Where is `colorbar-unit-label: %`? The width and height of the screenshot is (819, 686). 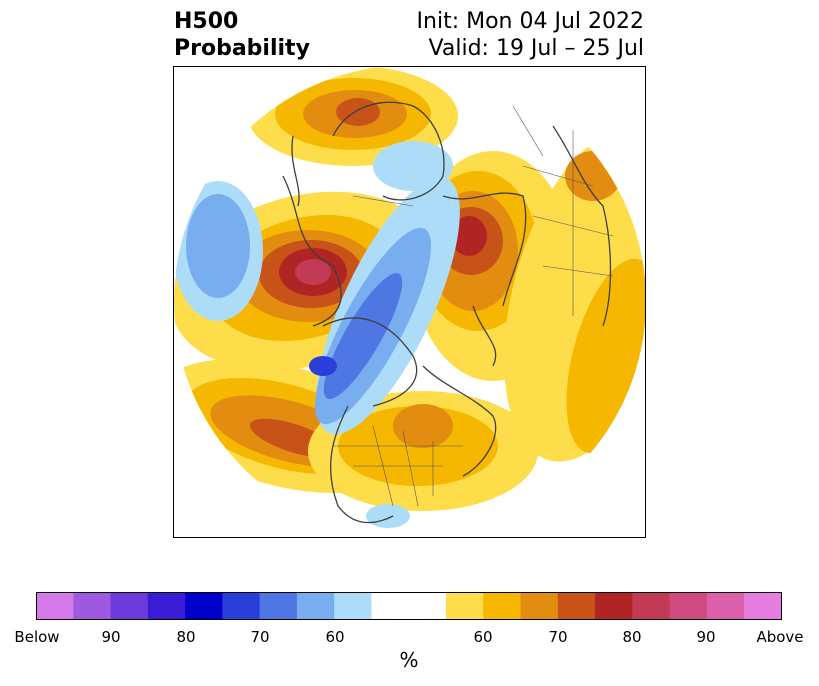 colorbar-unit-label: % is located at coordinates (409, 660).